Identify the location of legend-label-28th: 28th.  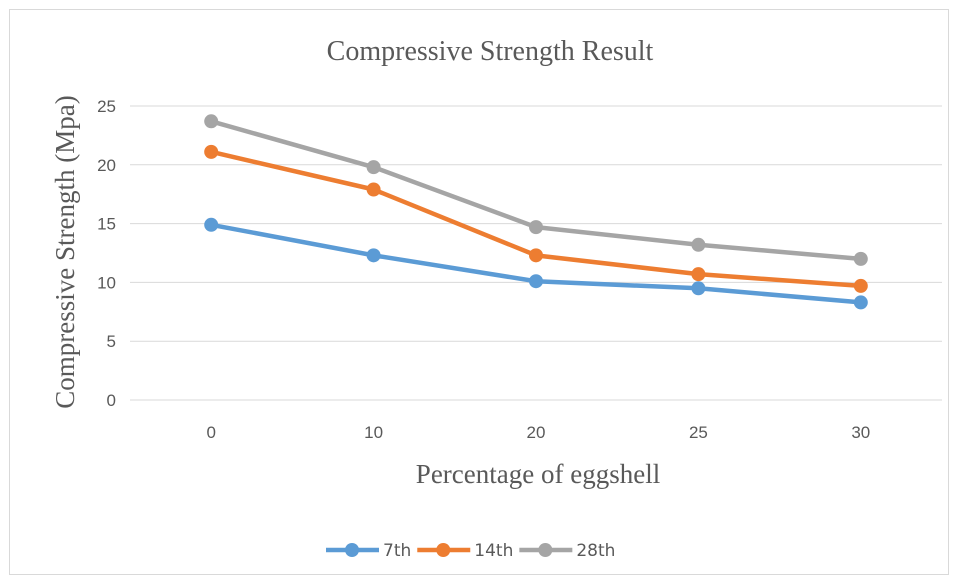
(595, 551).